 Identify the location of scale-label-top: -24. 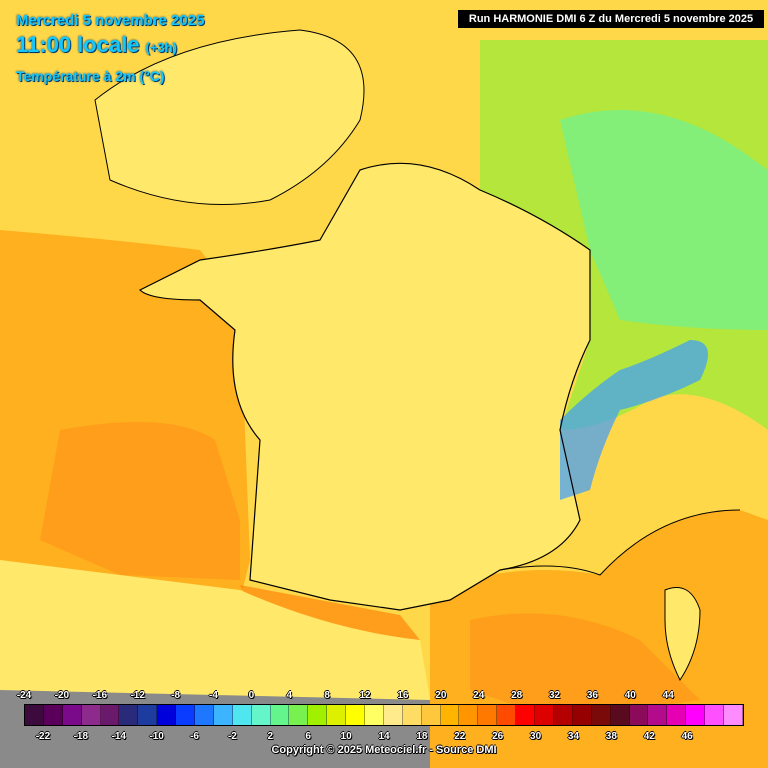
(24, 695).